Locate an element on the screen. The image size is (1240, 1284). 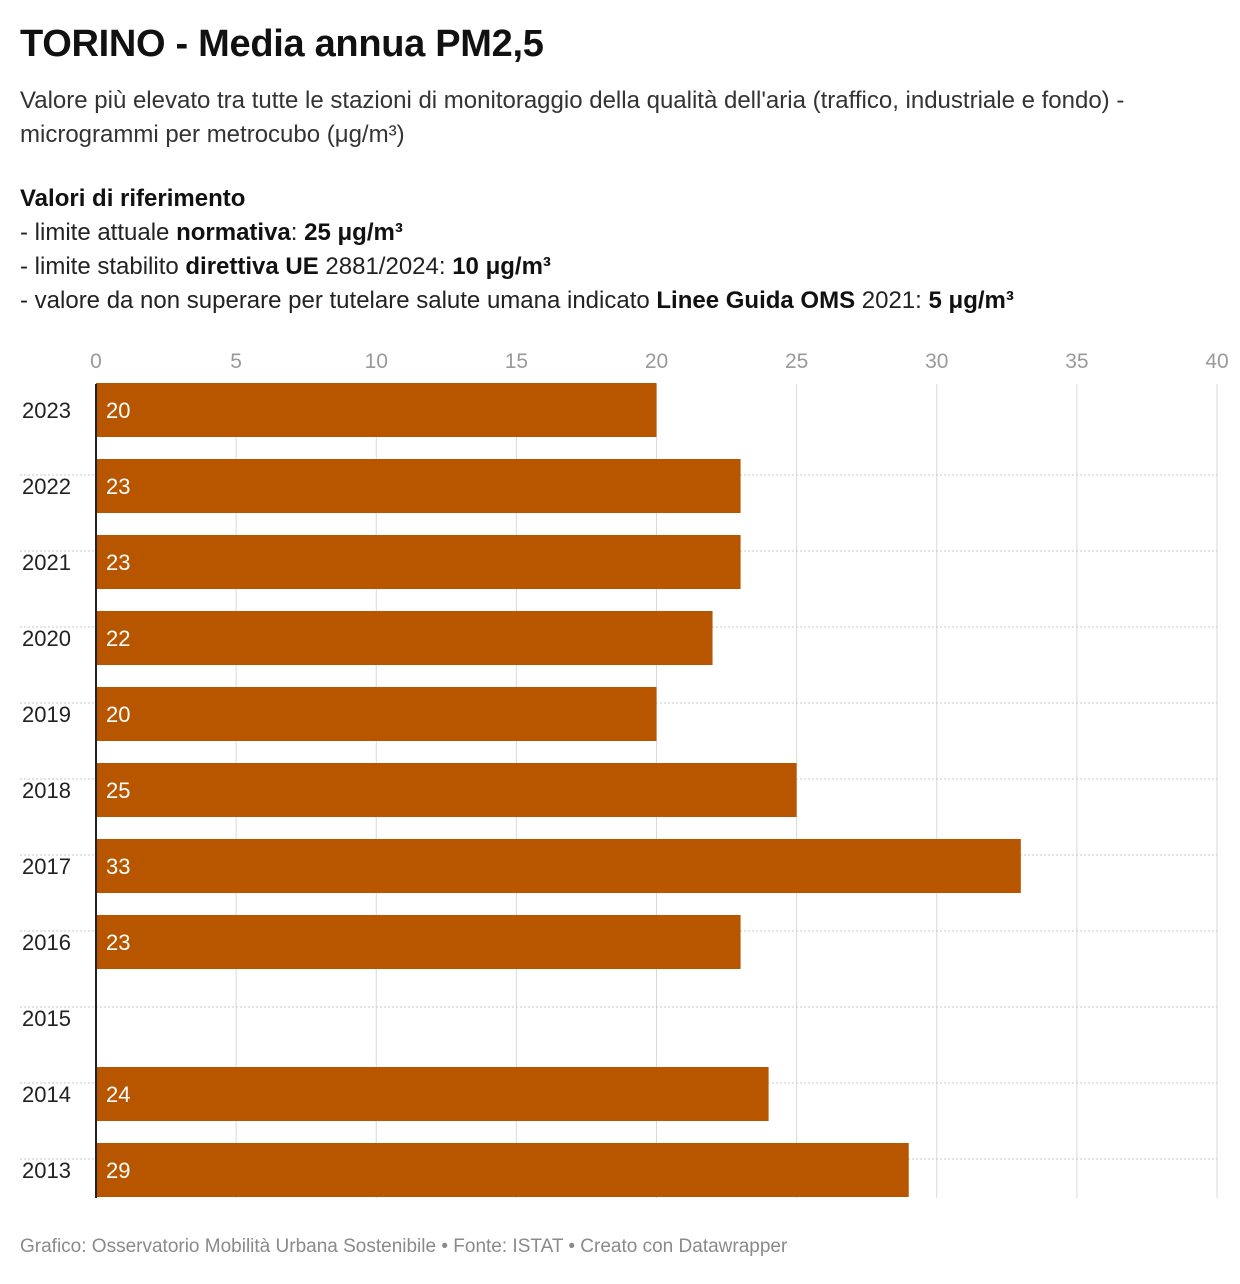
category-label: 2014 is located at coordinates (46, 1094).